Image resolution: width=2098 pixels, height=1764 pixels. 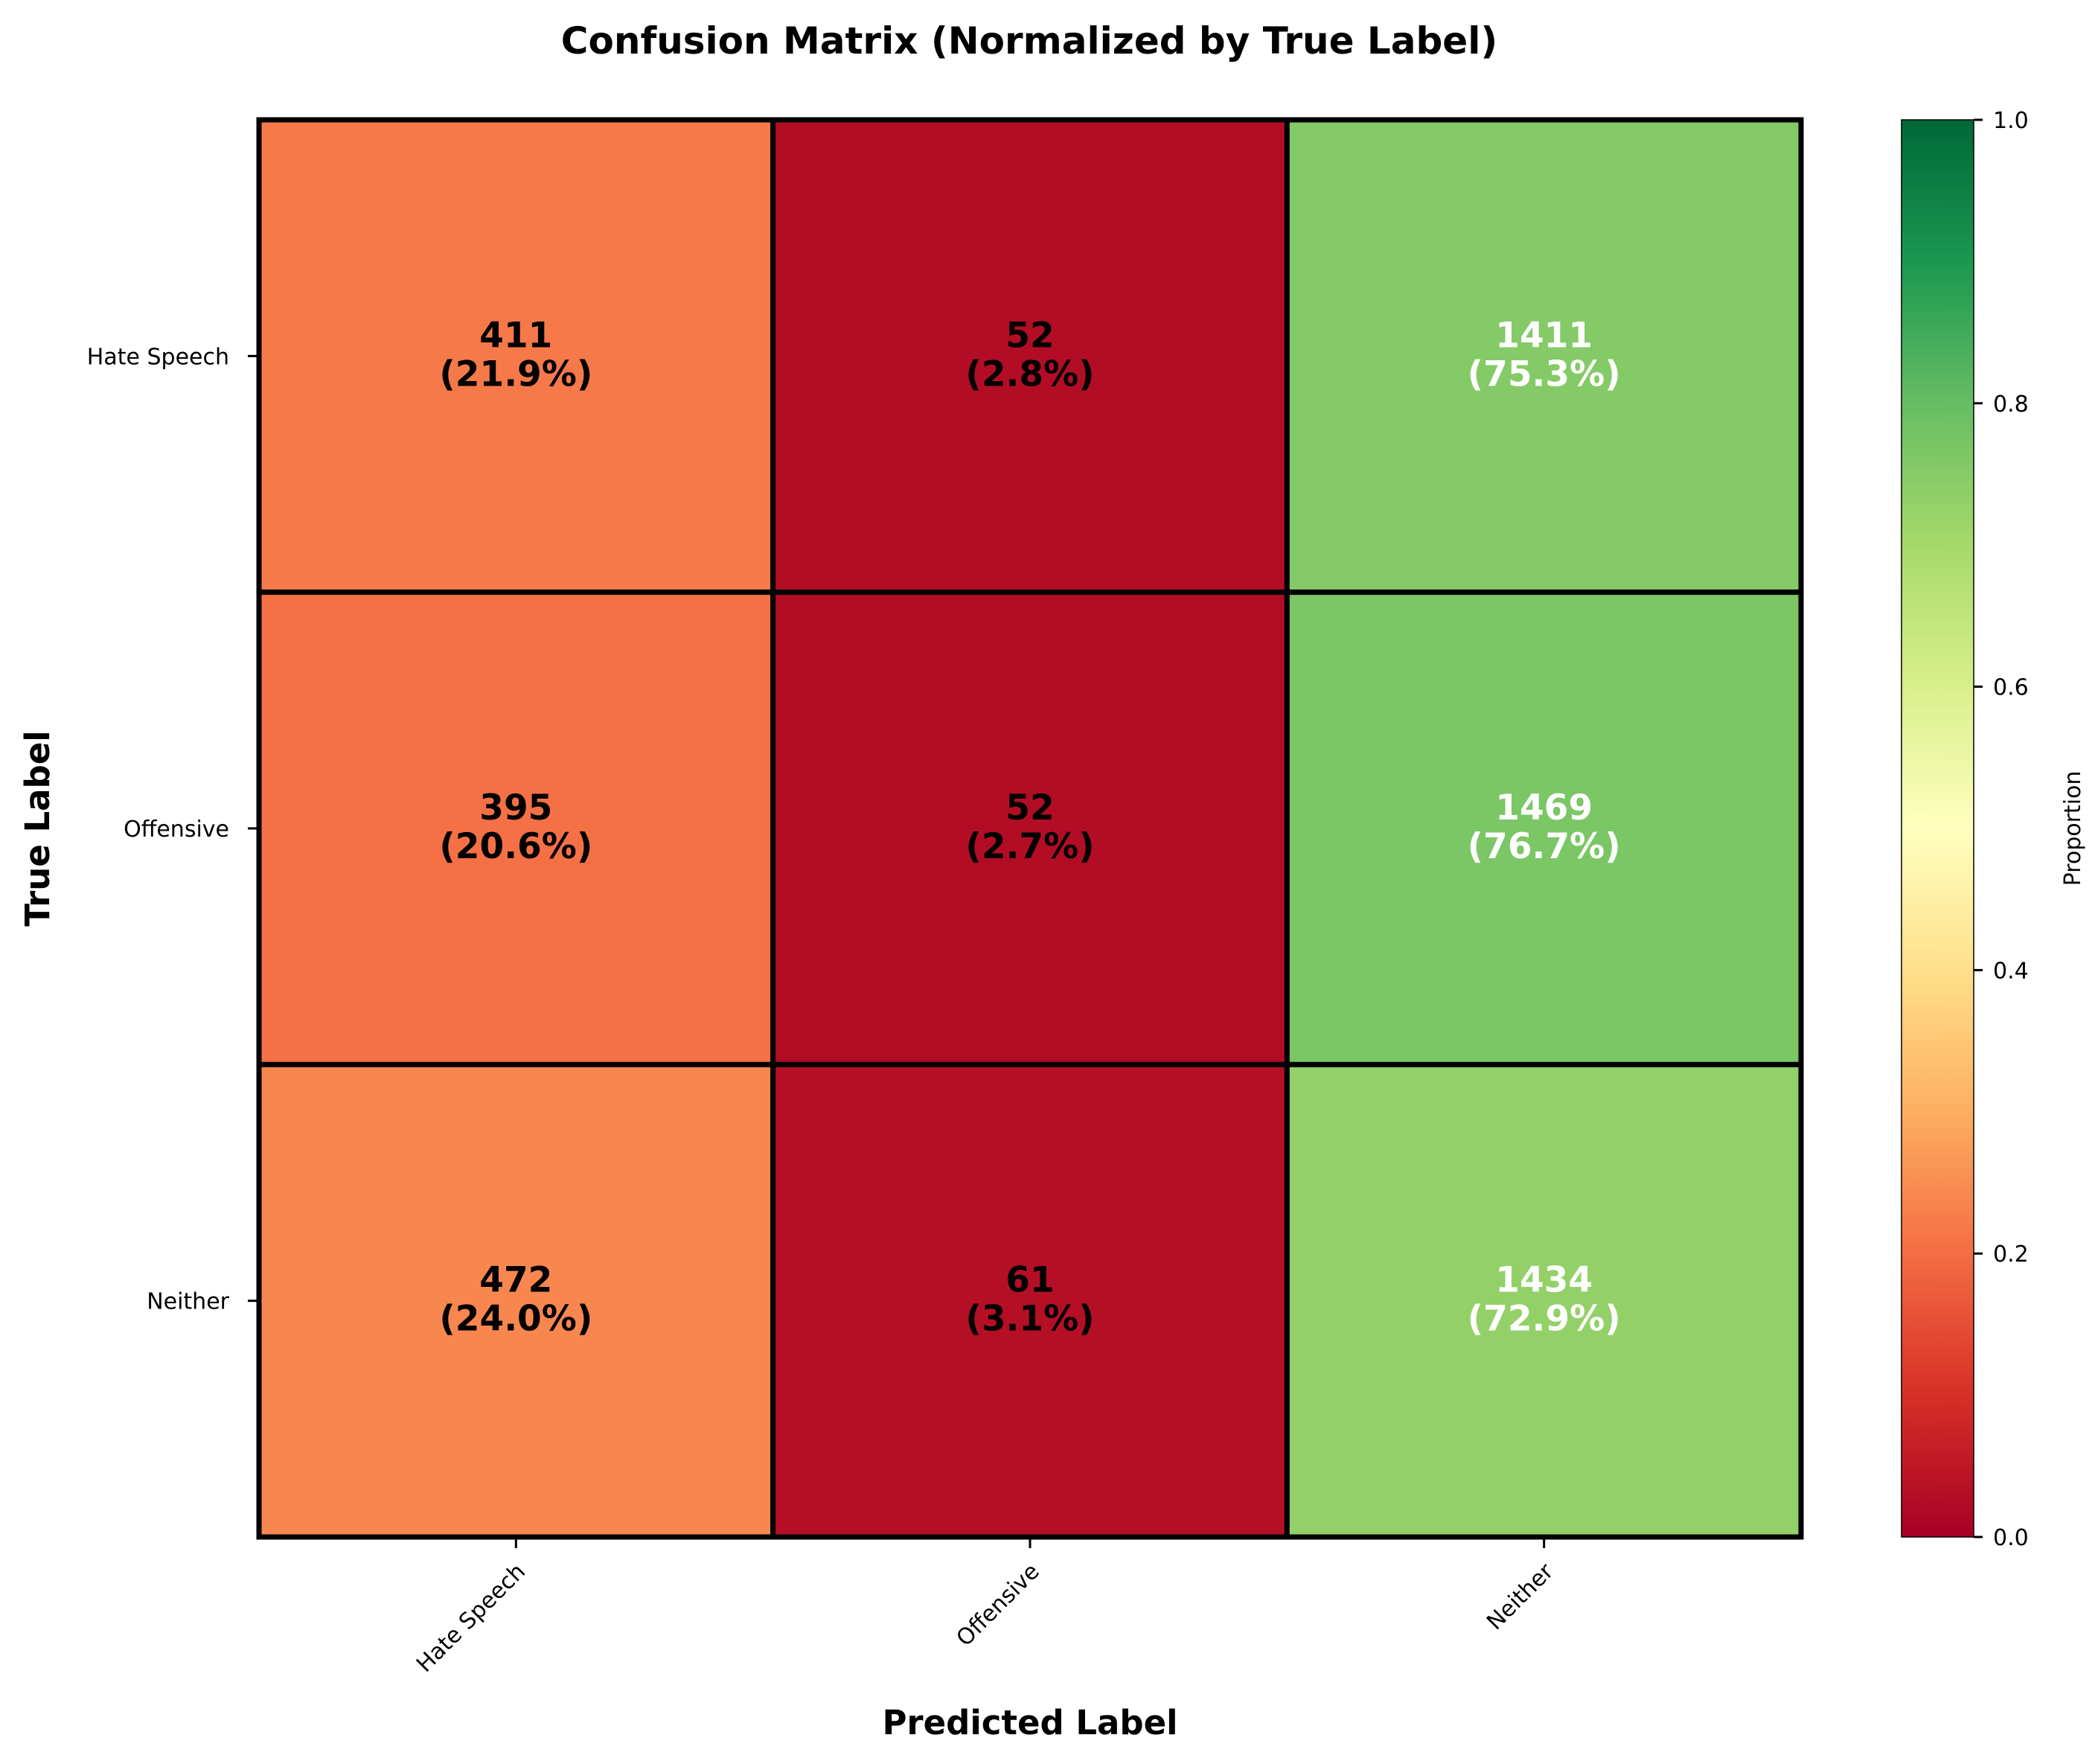 What do you see at coordinates (1544, 374) in the screenshot?
I see `cell-percent-label: (75.3%)` at bounding box center [1544, 374].